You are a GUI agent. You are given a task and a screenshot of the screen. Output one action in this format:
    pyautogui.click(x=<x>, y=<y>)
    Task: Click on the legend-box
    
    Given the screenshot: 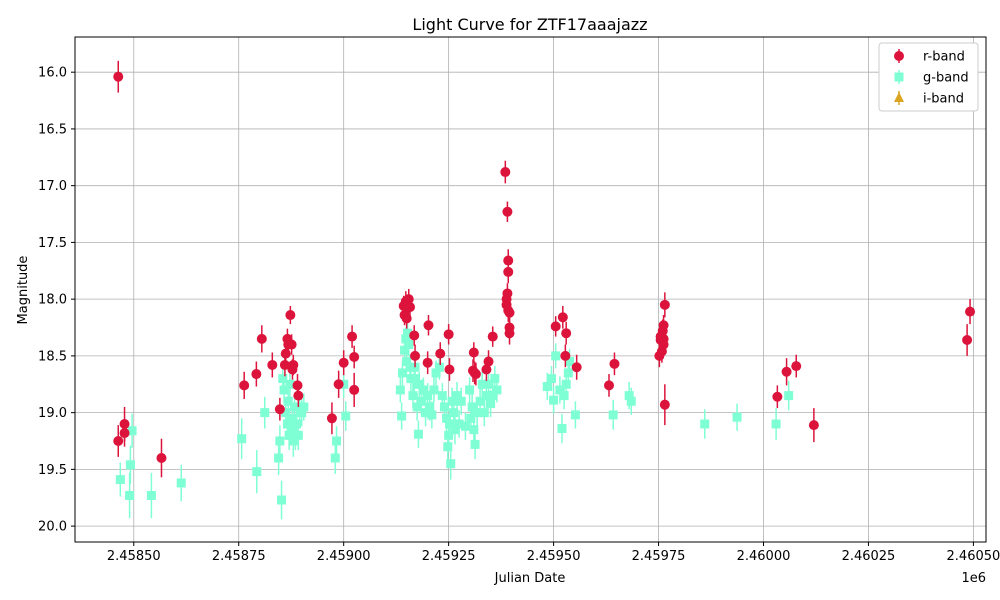 What is the action you would take?
    pyautogui.click(x=928, y=77)
    